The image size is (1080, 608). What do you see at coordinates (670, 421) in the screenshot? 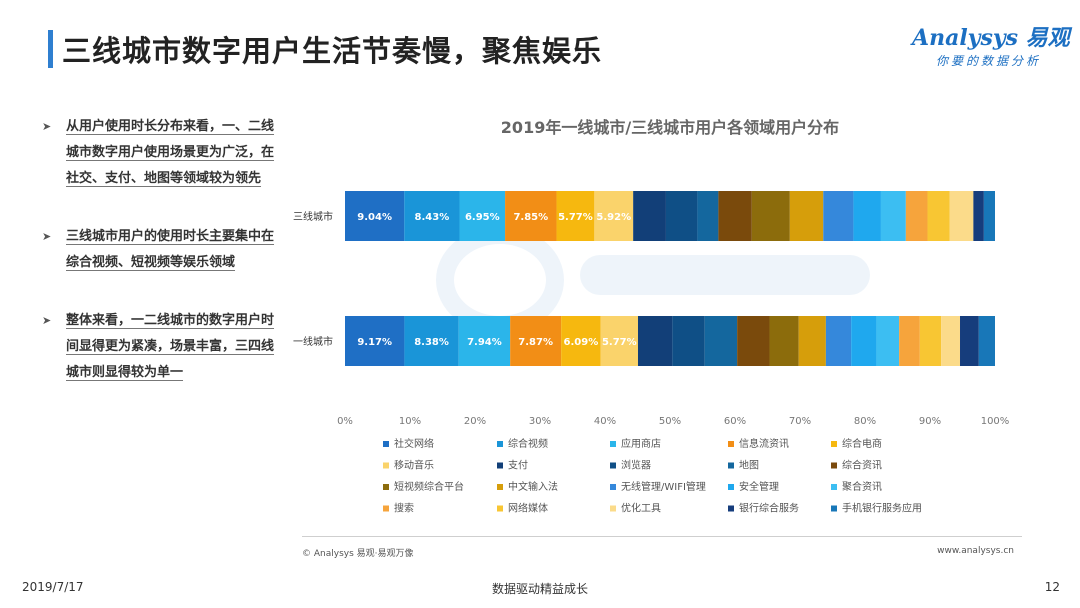
I see `x-tick-label: 50%` at bounding box center [670, 421].